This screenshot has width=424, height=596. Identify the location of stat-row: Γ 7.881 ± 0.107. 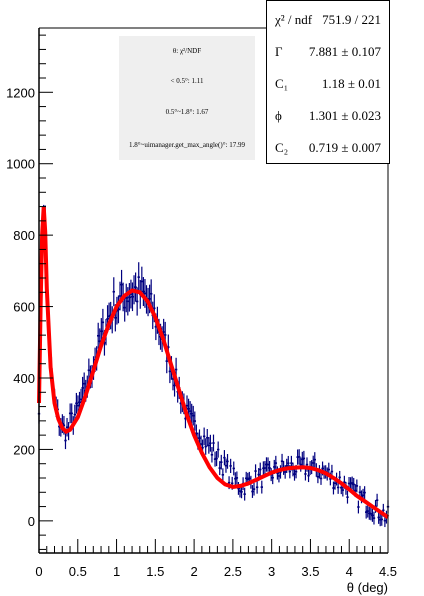
(328, 51).